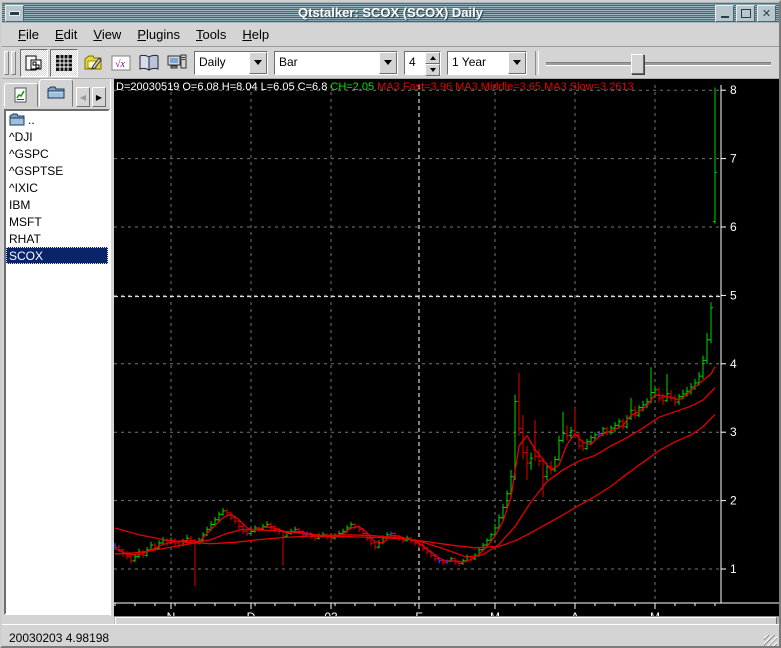  I want to click on y-tick-label: 8, so click(733, 90).